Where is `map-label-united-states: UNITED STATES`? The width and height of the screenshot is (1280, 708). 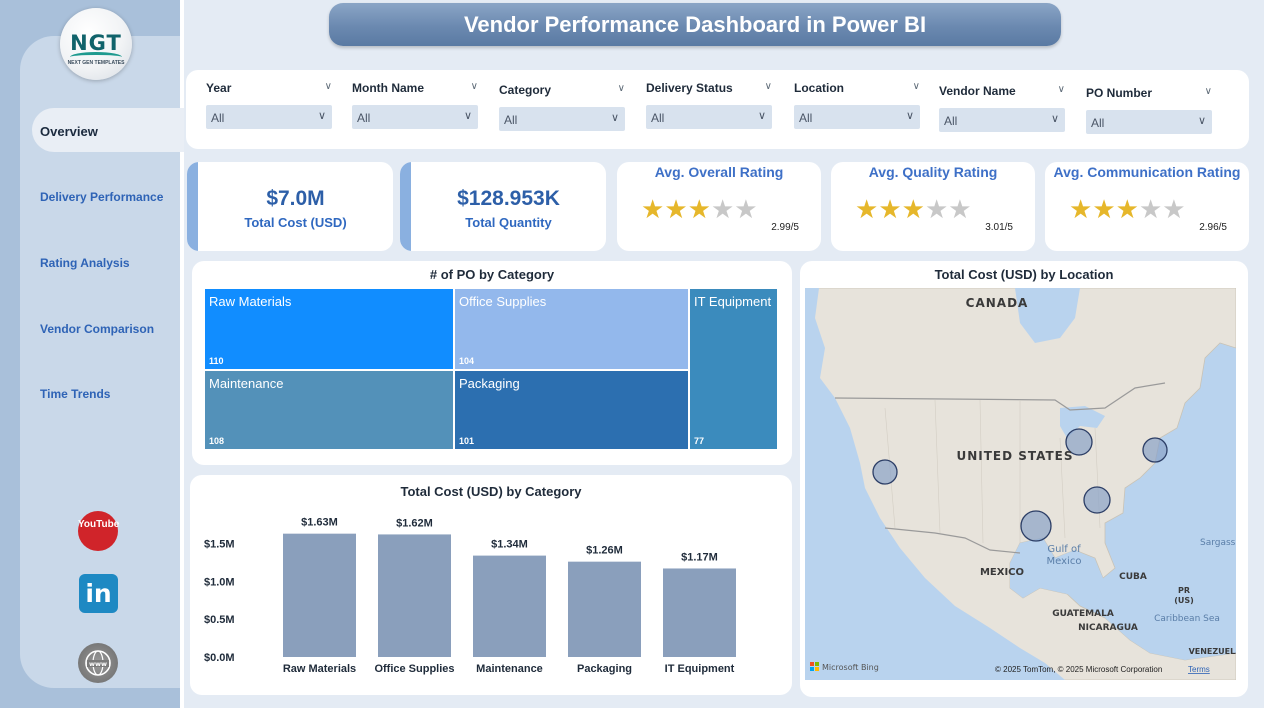
map-label-united-states: UNITED STATES is located at coordinates (1014, 456).